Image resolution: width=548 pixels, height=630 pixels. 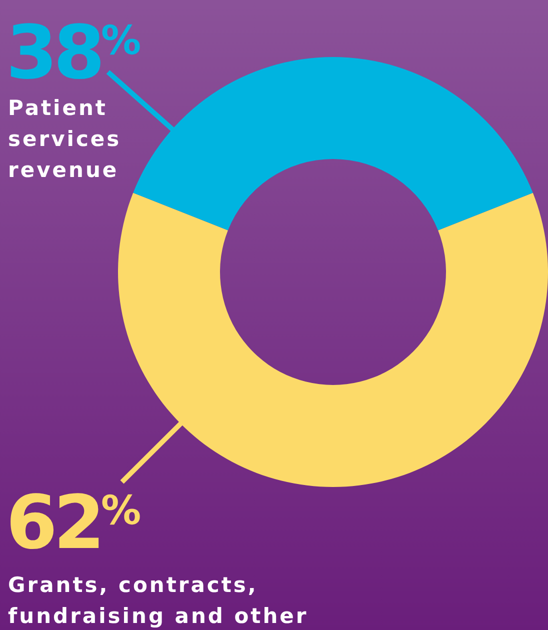 I want to click on data-label: 62$^{%}$, so click(x=74, y=523).